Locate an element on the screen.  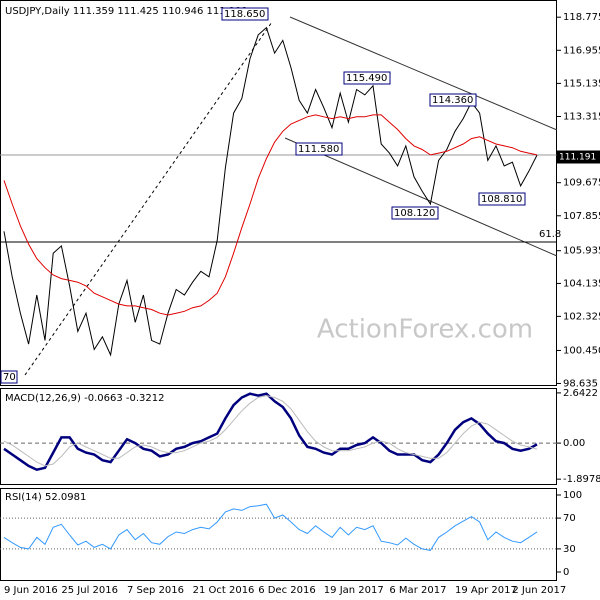
y-tick-label: 118.775 is located at coordinates (581, 17).